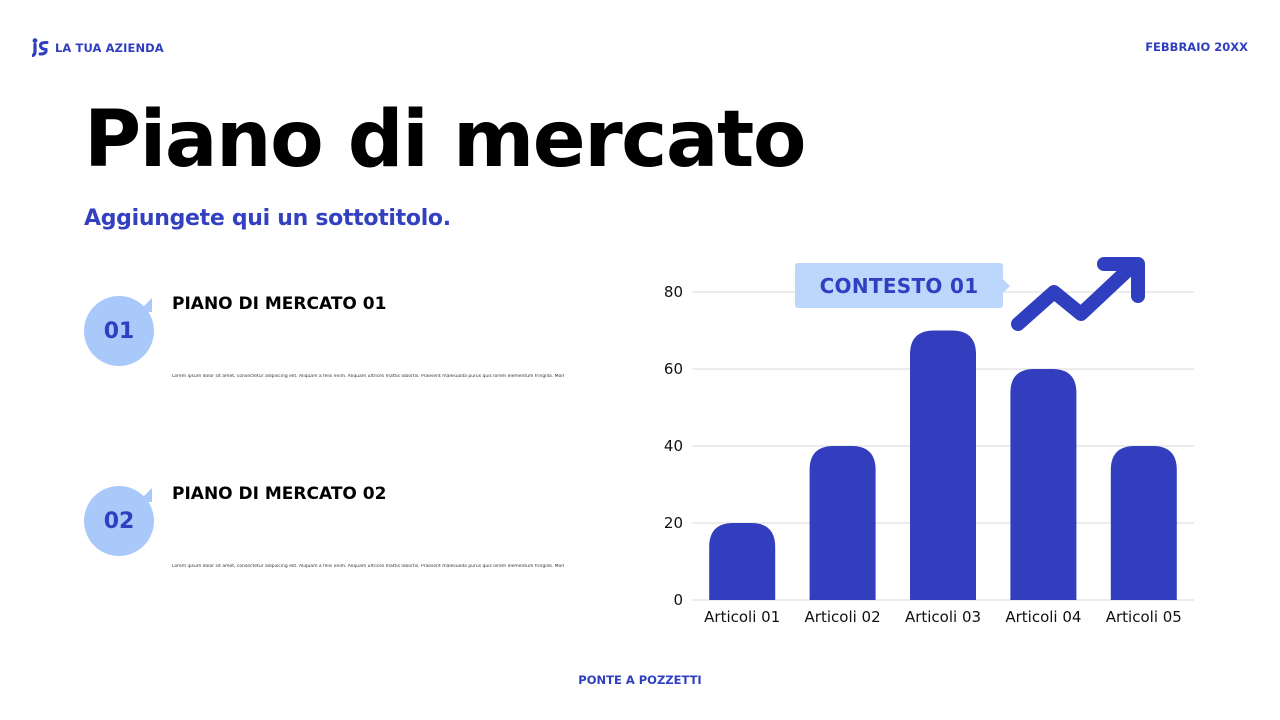 The height and width of the screenshot is (720, 1280). What do you see at coordinates (673, 523) in the screenshot?
I see `y-tick-label: 20` at bounding box center [673, 523].